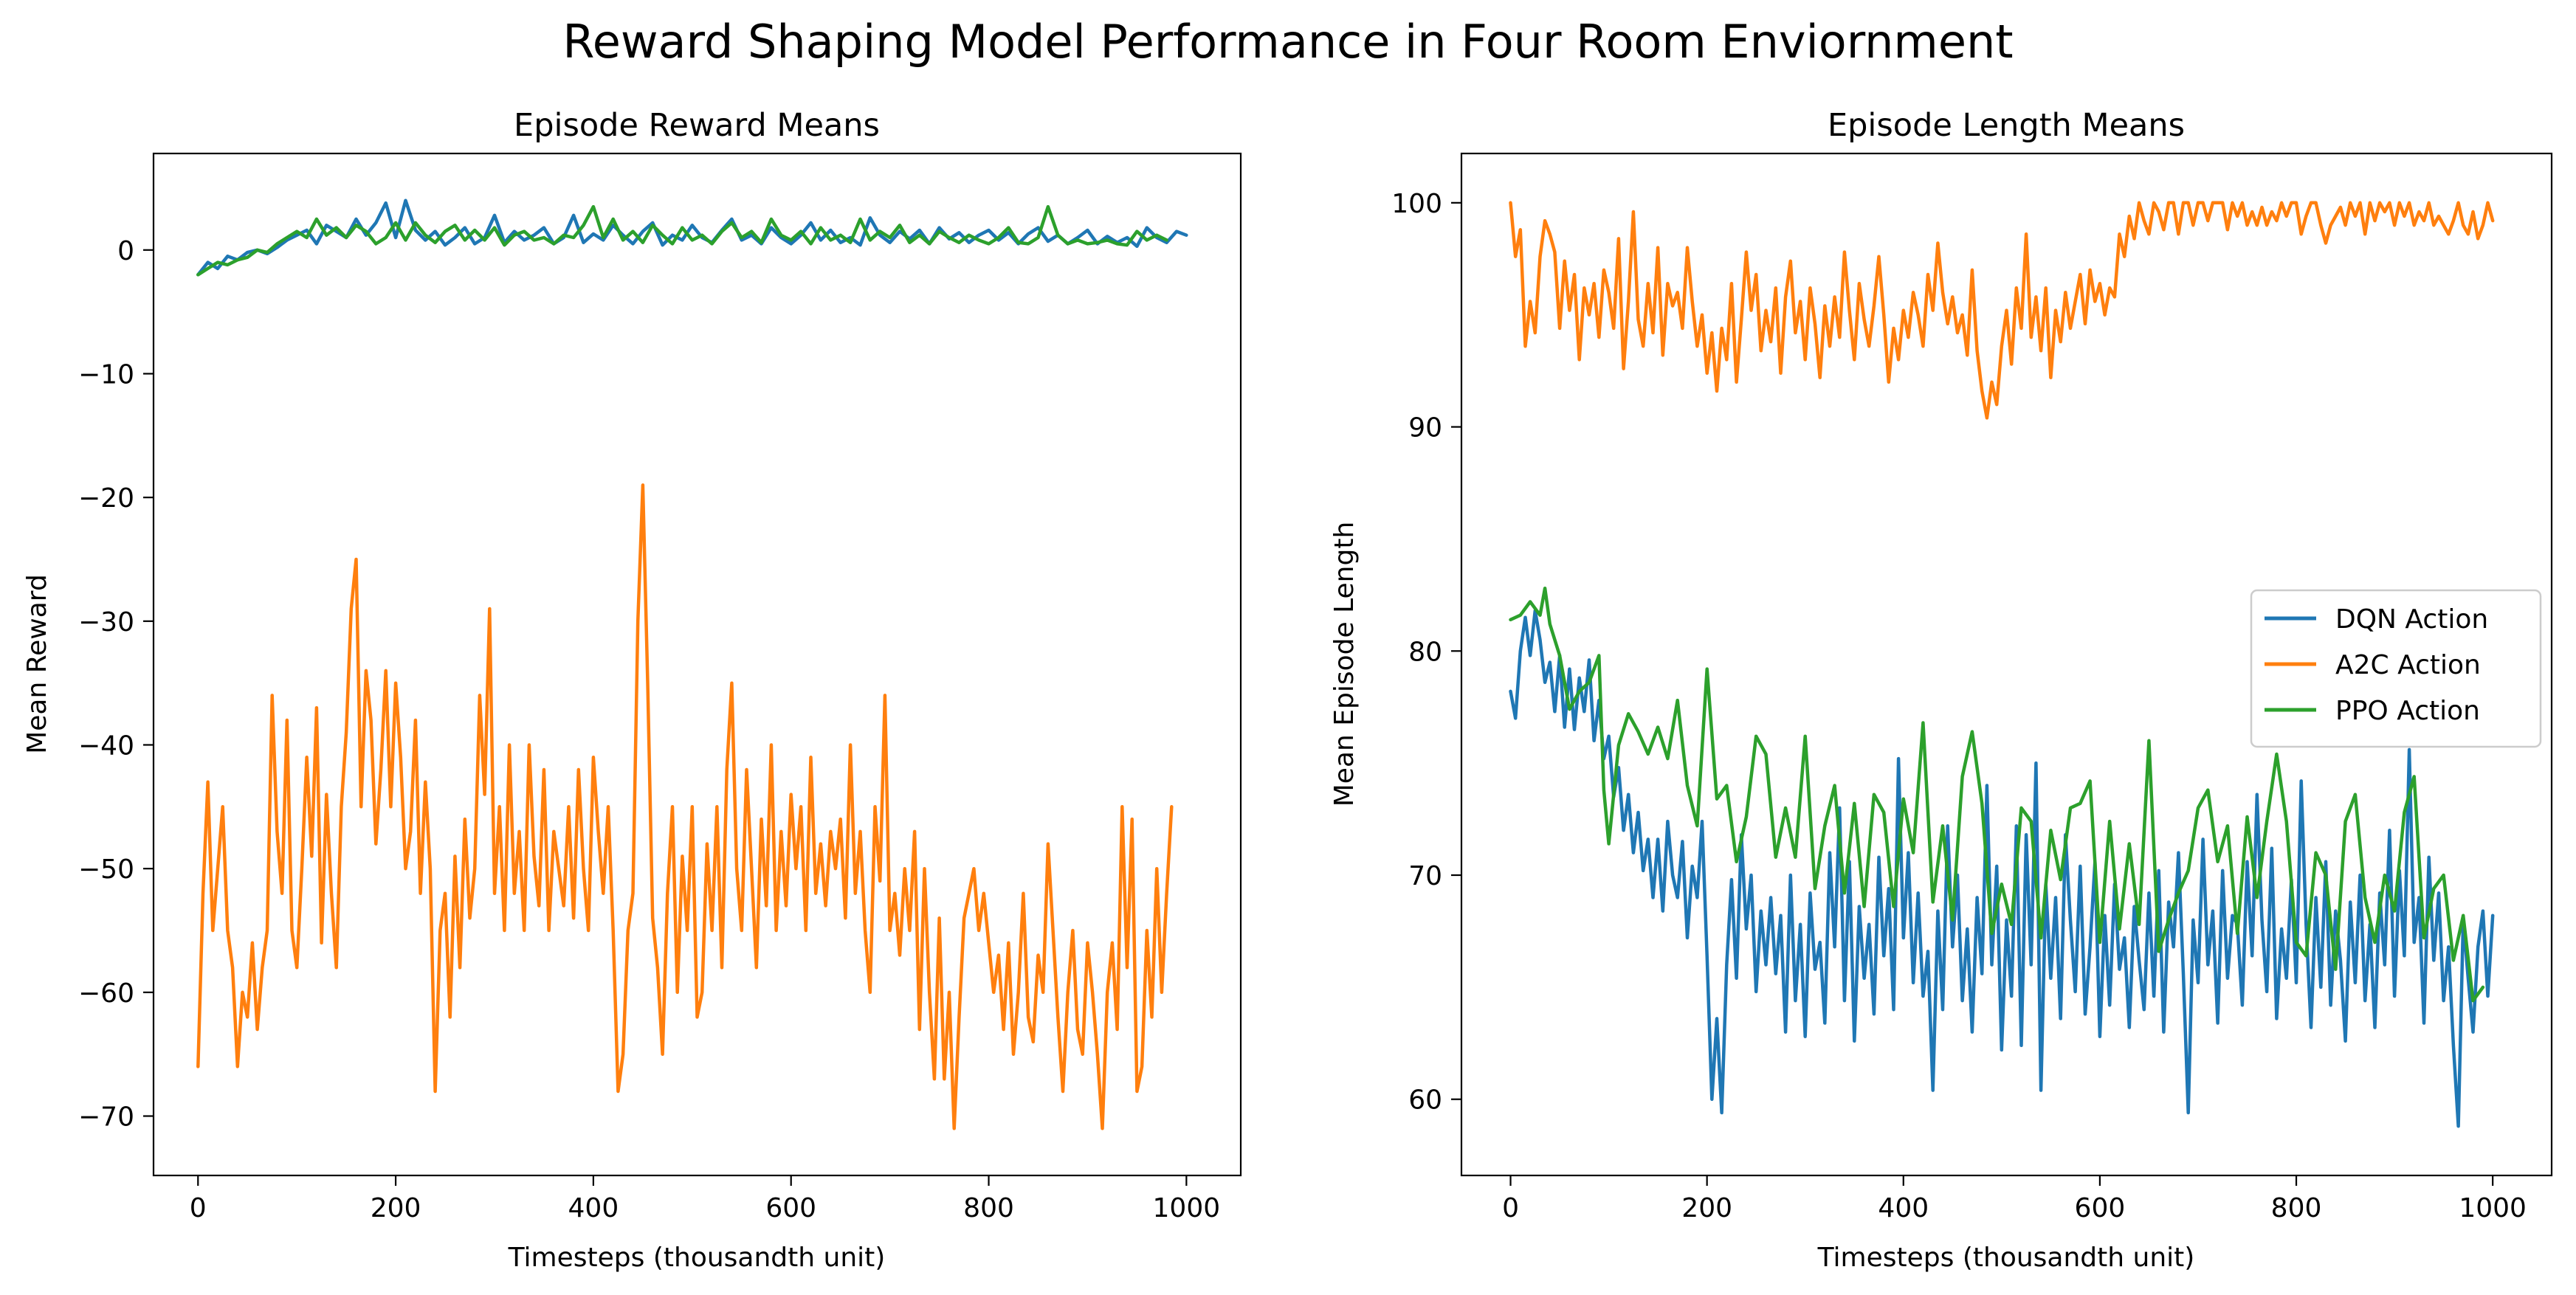 The image size is (2576, 1295). Describe the element at coordinates (2408, 665) in the screenshot. I see `legend-label-a2c: A2C Action` at that location.